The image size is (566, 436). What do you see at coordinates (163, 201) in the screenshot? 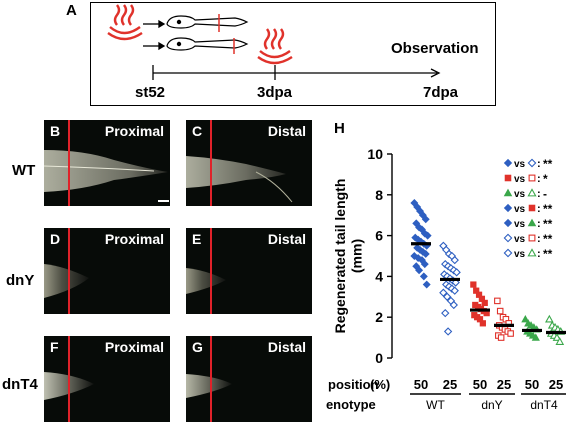
I see `scale-bar` at bounding box center [163, 201].